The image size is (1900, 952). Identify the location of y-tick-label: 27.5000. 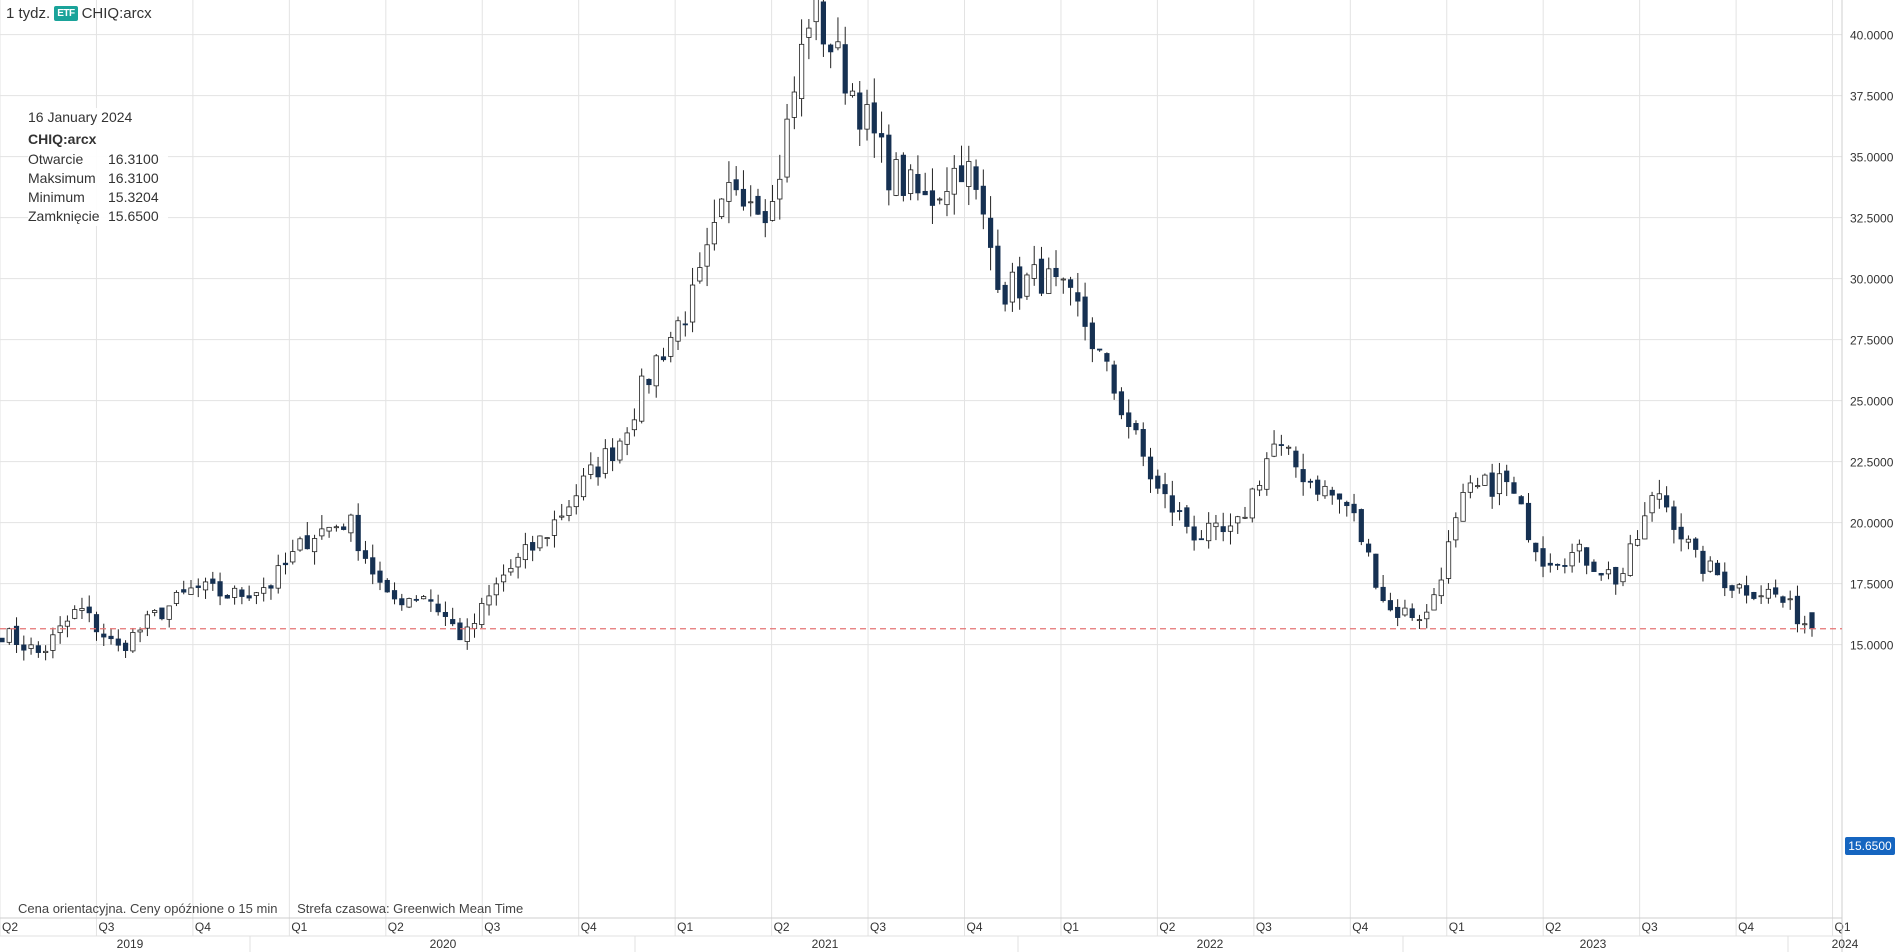
(1872, 341).